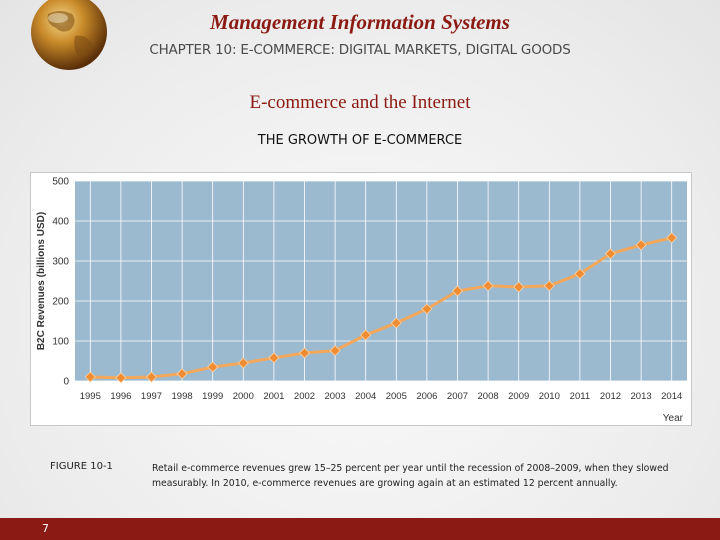 The width and height of the screenshot is (720, 540). Describe the element at coordinates (365, 396) in the screenshot. I see `x-tick-label: 2004` at that location.